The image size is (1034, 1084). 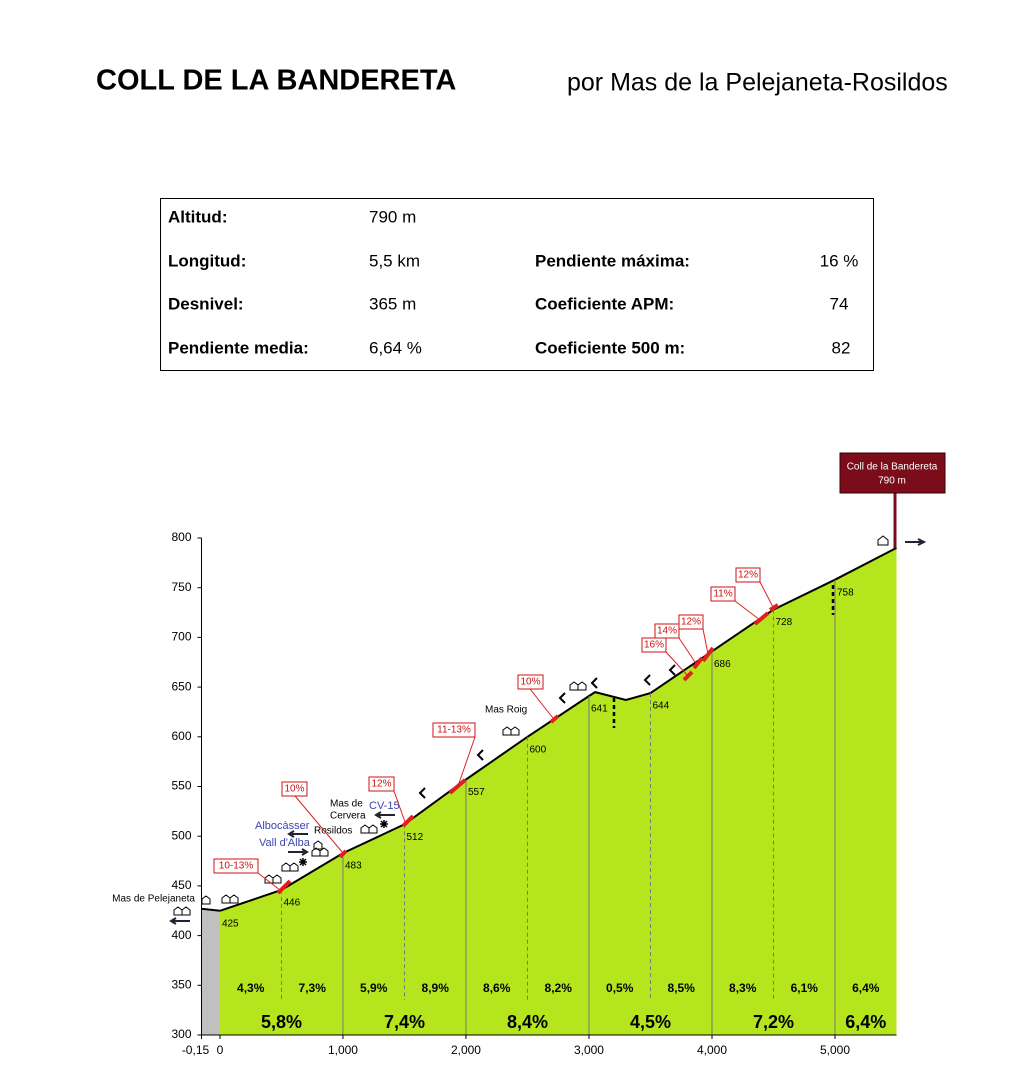 What do you see at coordinates (892, 481) in the screenshot?
I see `summit-altitude: 790 m` at bounding box center [892, 481].